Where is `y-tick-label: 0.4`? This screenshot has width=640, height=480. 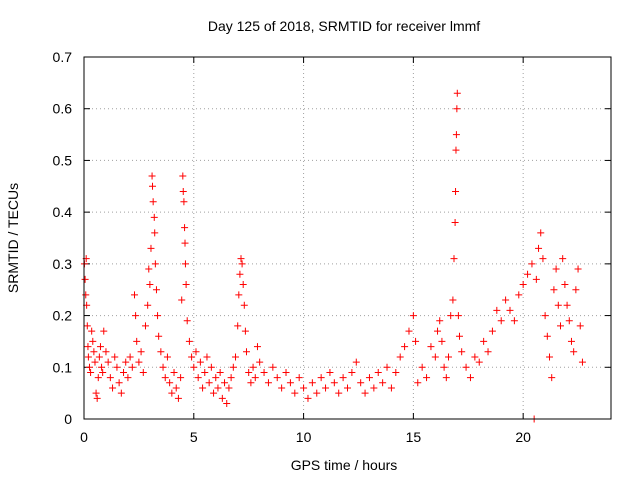
y-tick-label: 0.4 is located at coordinates (63, 212).